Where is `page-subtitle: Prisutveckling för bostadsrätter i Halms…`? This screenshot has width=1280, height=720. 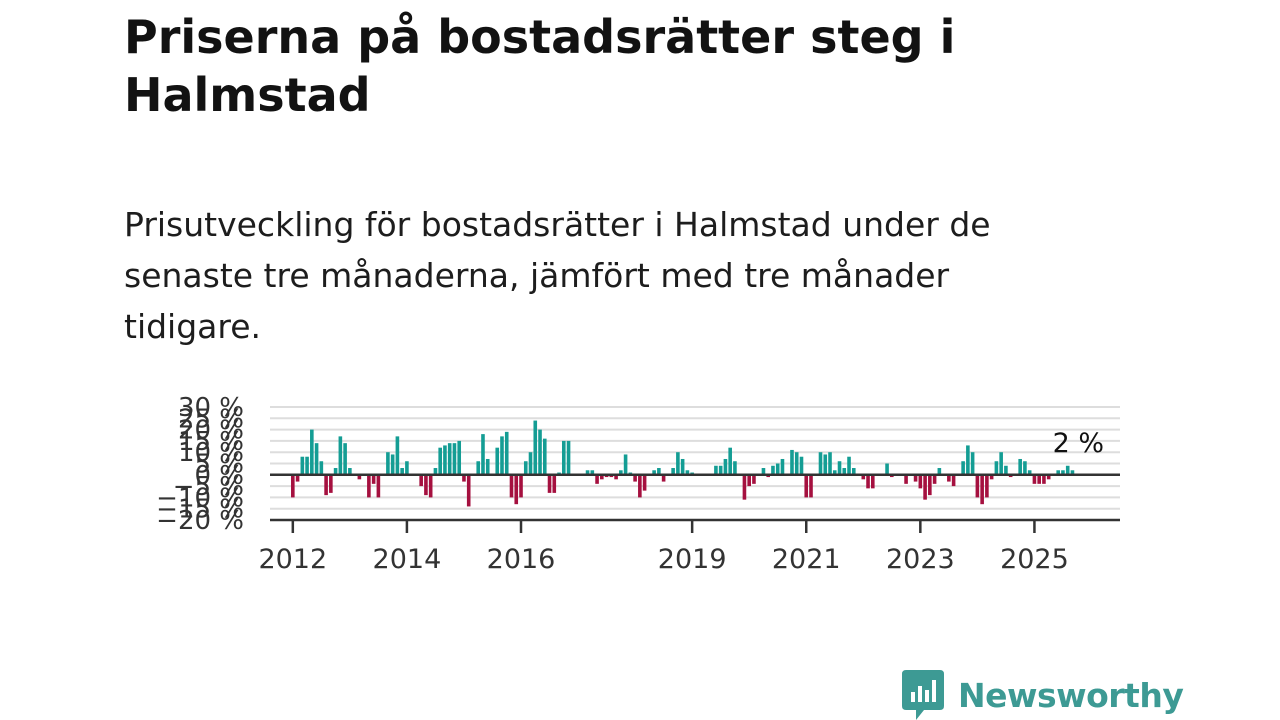
page-subtitle: Prisutveckling för bostadsrätter i Halms… is located at coordinates (557, 275).